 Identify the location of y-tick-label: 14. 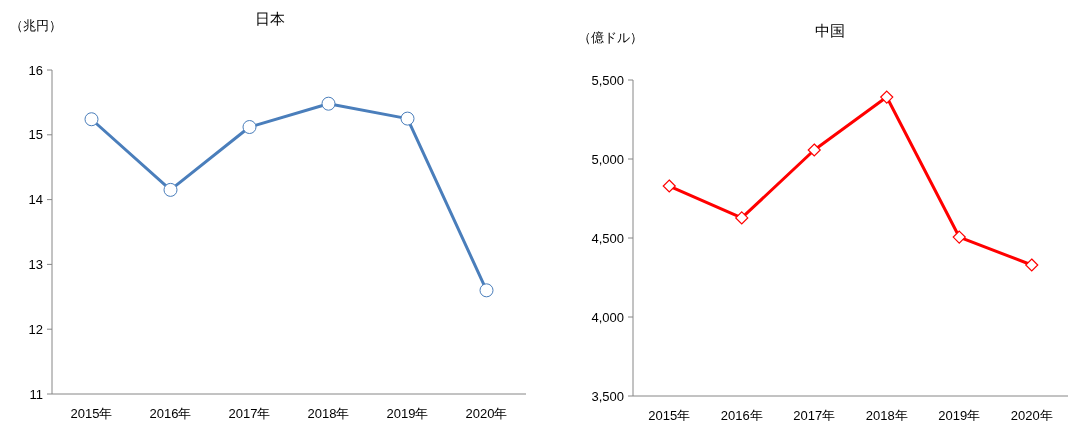
(35, 200).